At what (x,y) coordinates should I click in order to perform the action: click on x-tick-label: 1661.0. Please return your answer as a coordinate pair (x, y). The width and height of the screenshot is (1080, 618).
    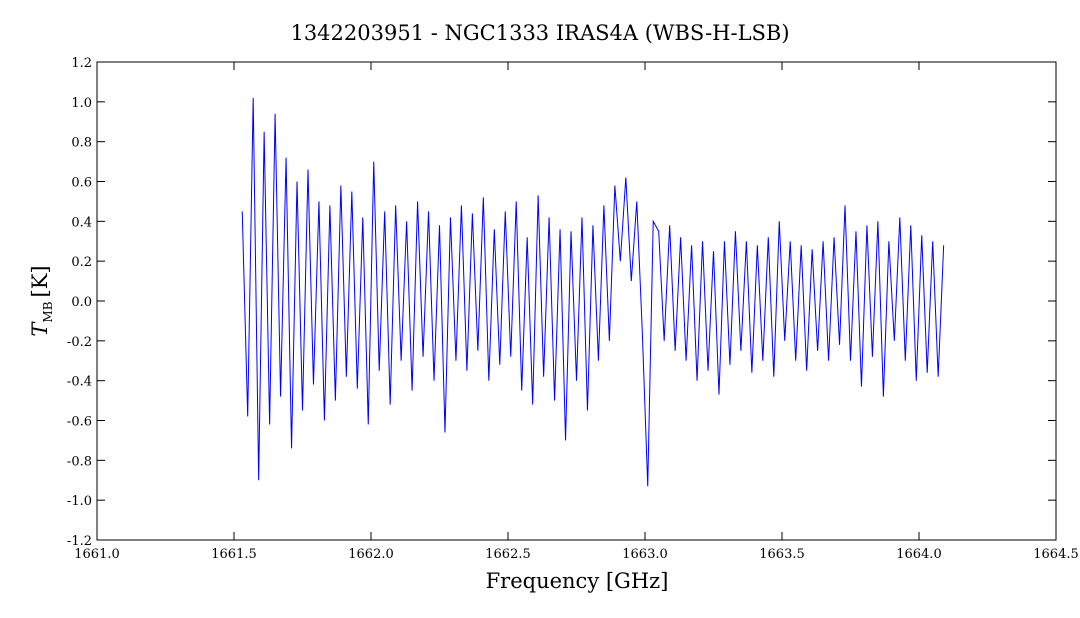
    Looking at the image, I should click on (97, 554).